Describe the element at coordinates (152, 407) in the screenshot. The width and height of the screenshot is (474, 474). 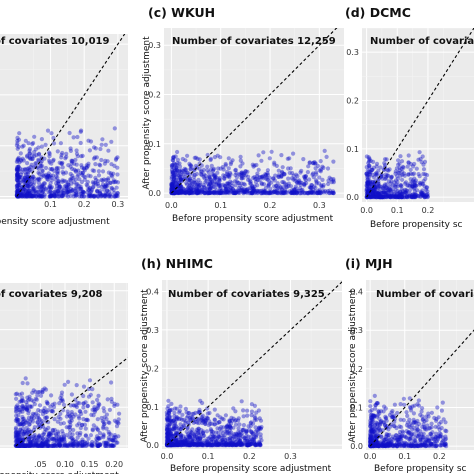
I see `y-tick-label: 0.1` at that location.